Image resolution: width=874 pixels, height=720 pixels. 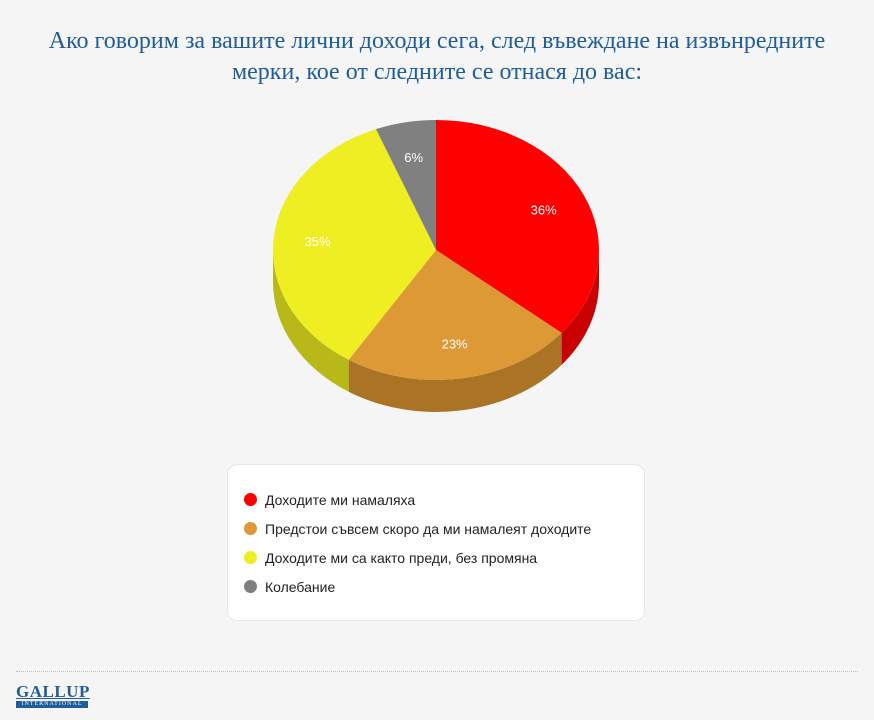 I want to click on data-label-hesitation: 6%, so click(x=413, y=157).